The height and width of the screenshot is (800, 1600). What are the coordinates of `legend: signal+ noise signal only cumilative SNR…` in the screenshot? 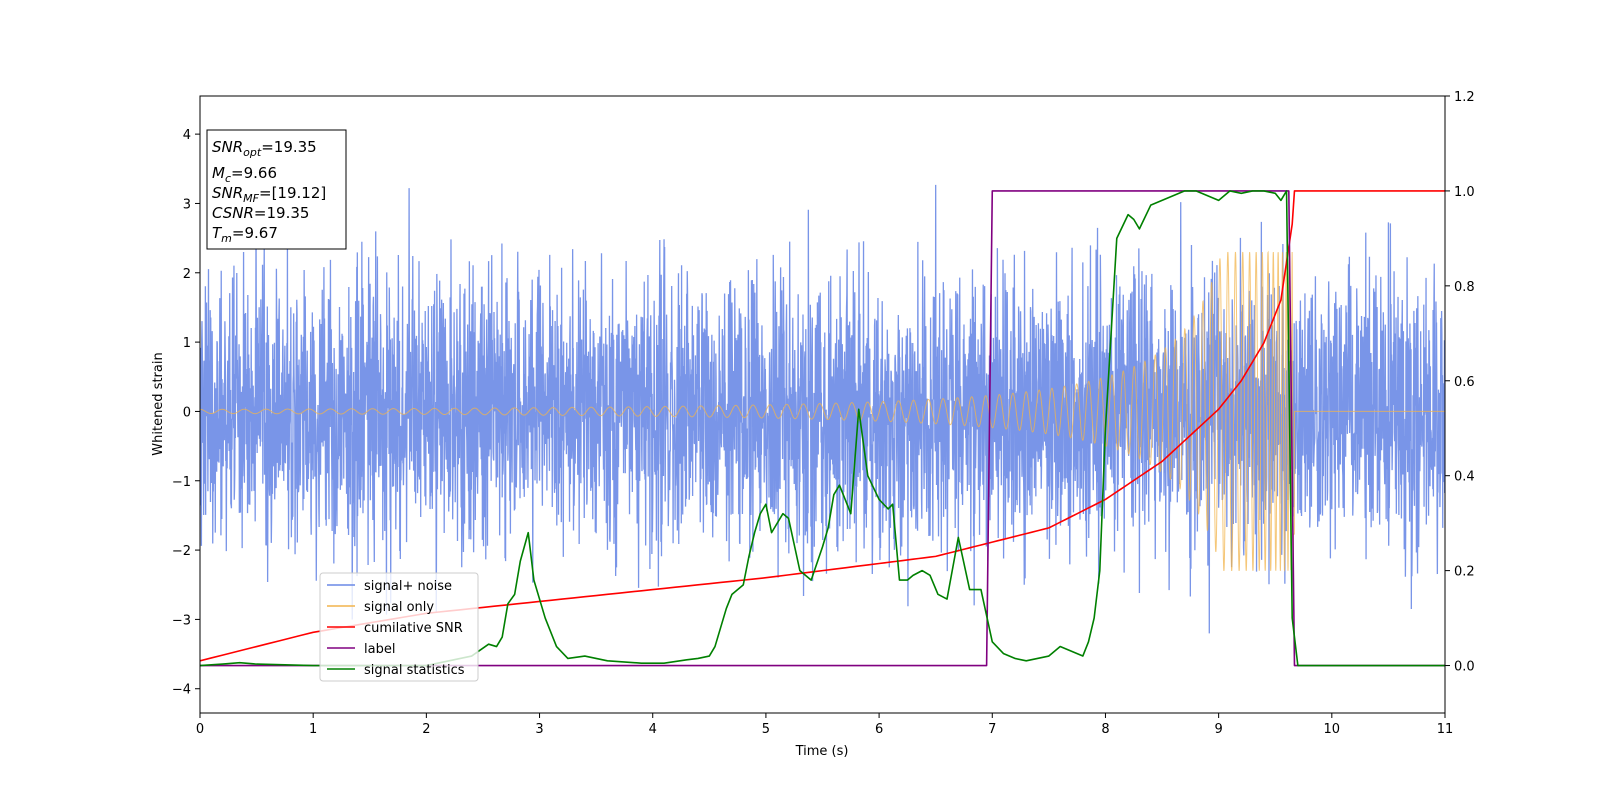 It's located at (399, 627).